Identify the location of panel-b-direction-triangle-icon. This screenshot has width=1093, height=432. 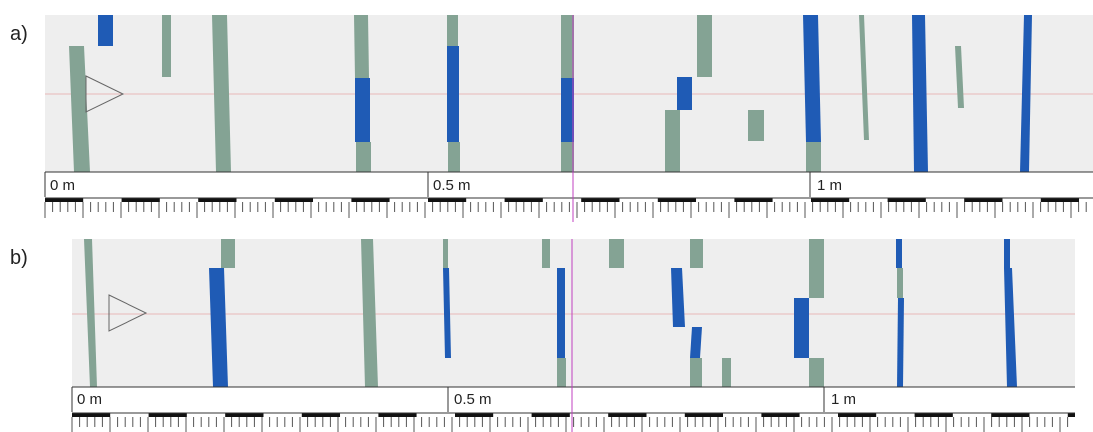
(128, 313).